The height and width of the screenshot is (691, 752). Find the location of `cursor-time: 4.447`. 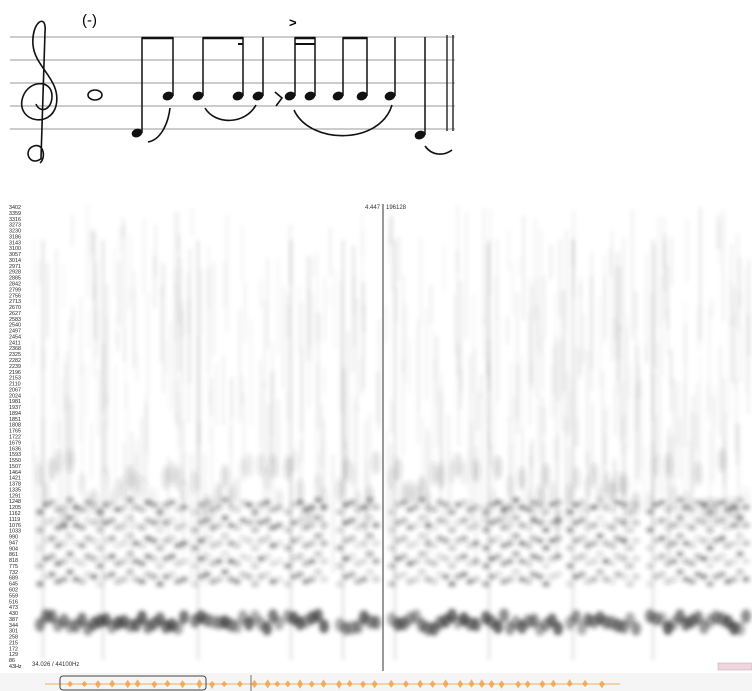

cursor-time: 4.447 is located at coordinates (373, 208).